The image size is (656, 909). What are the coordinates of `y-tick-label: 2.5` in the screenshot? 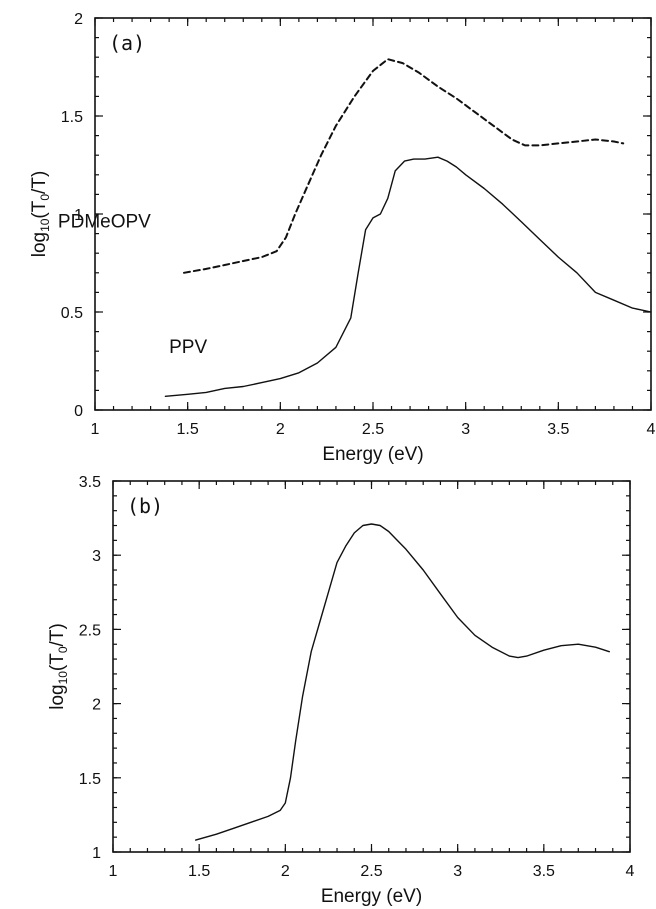 It's located at (90, 630).